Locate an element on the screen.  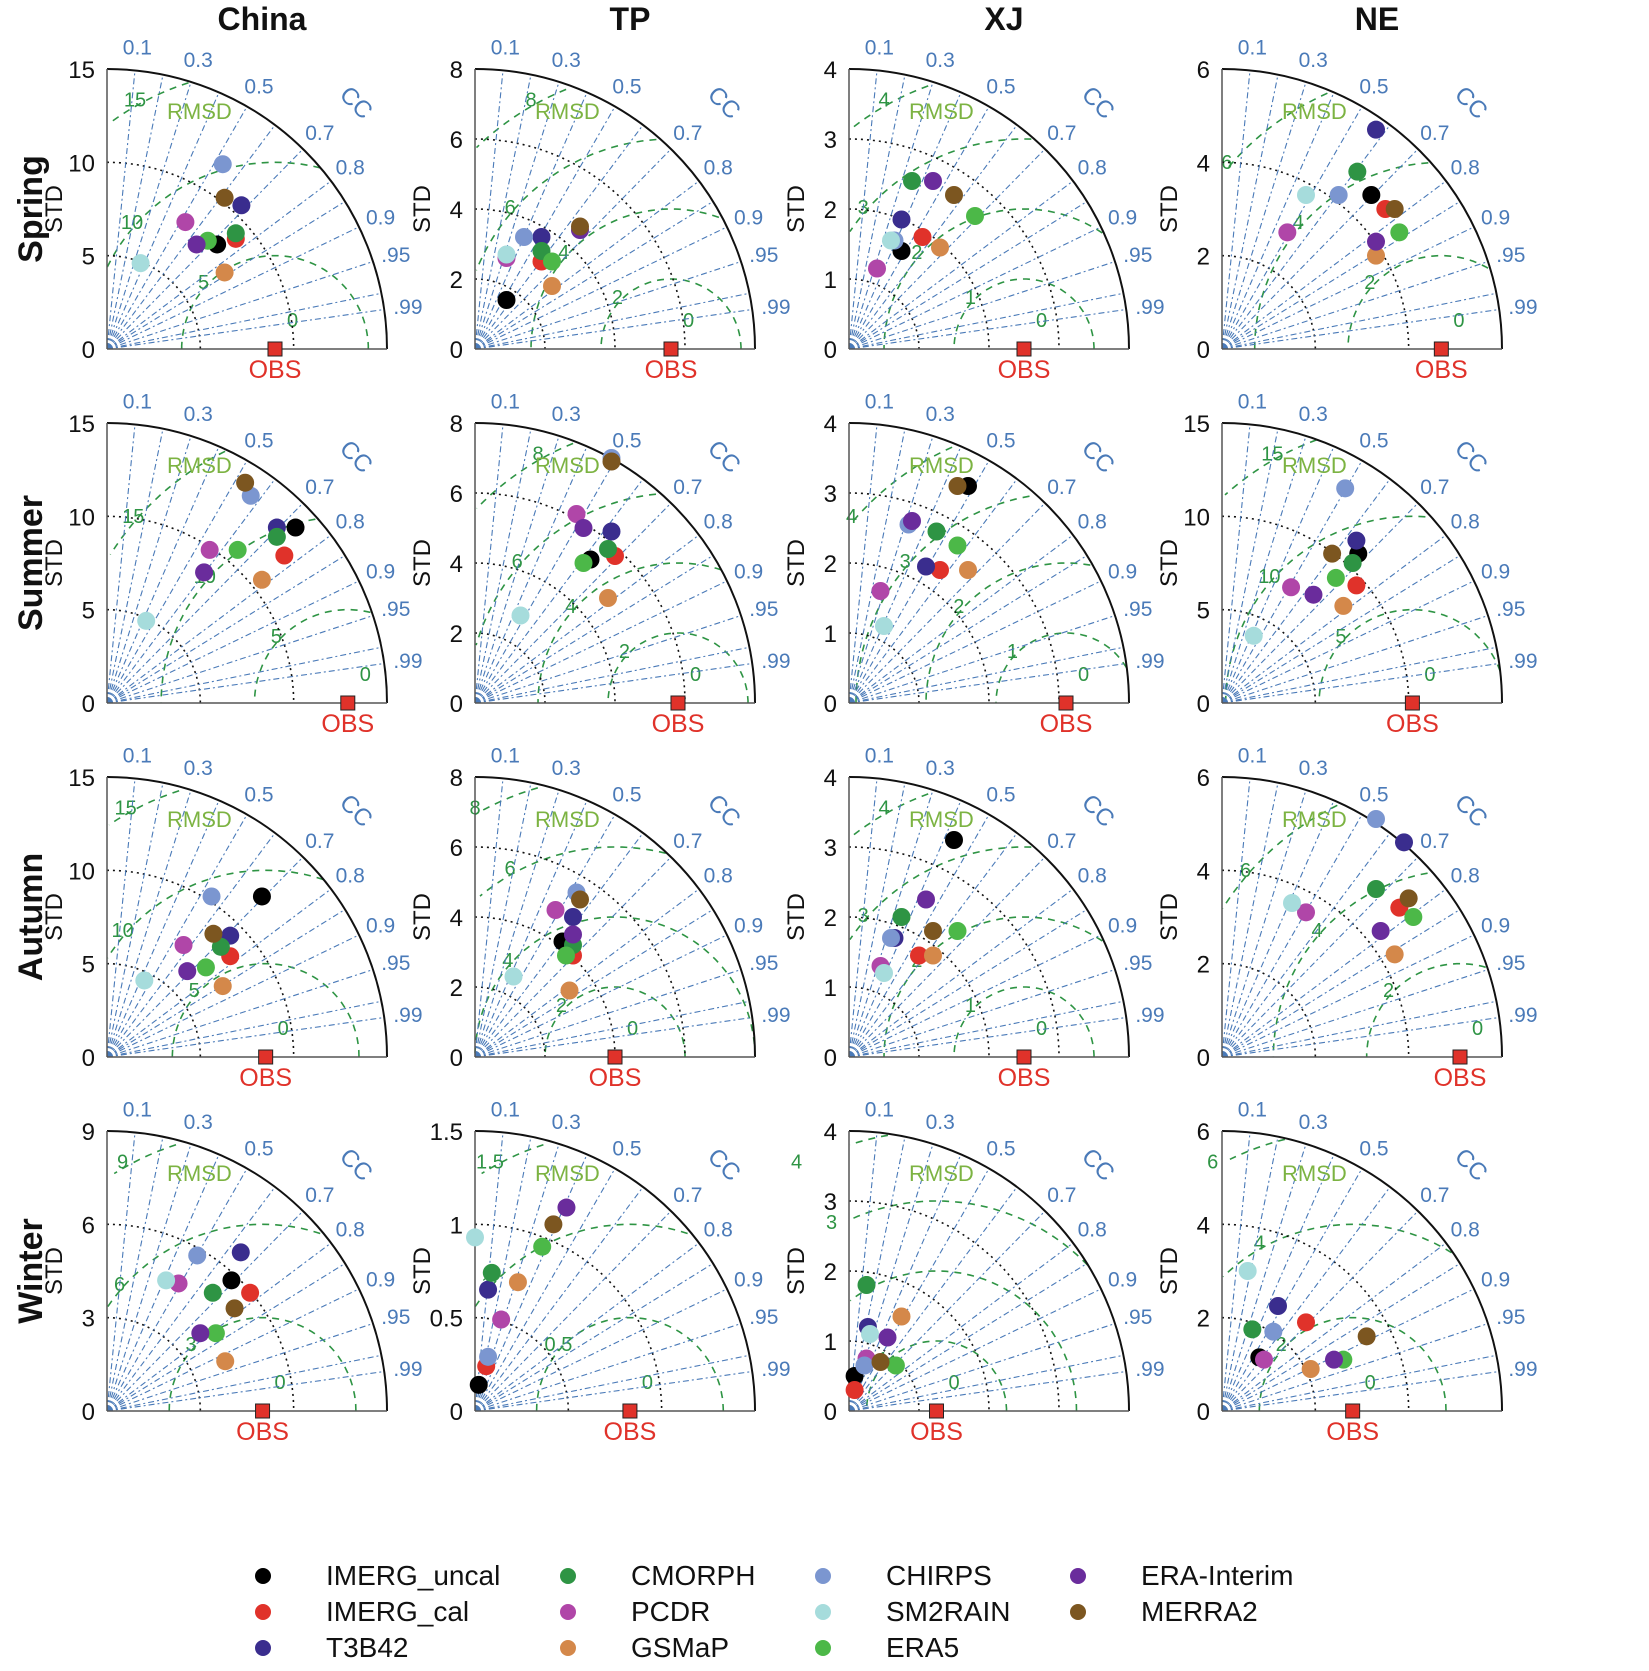
data-point-chirps is located at coordinates (524, 237).